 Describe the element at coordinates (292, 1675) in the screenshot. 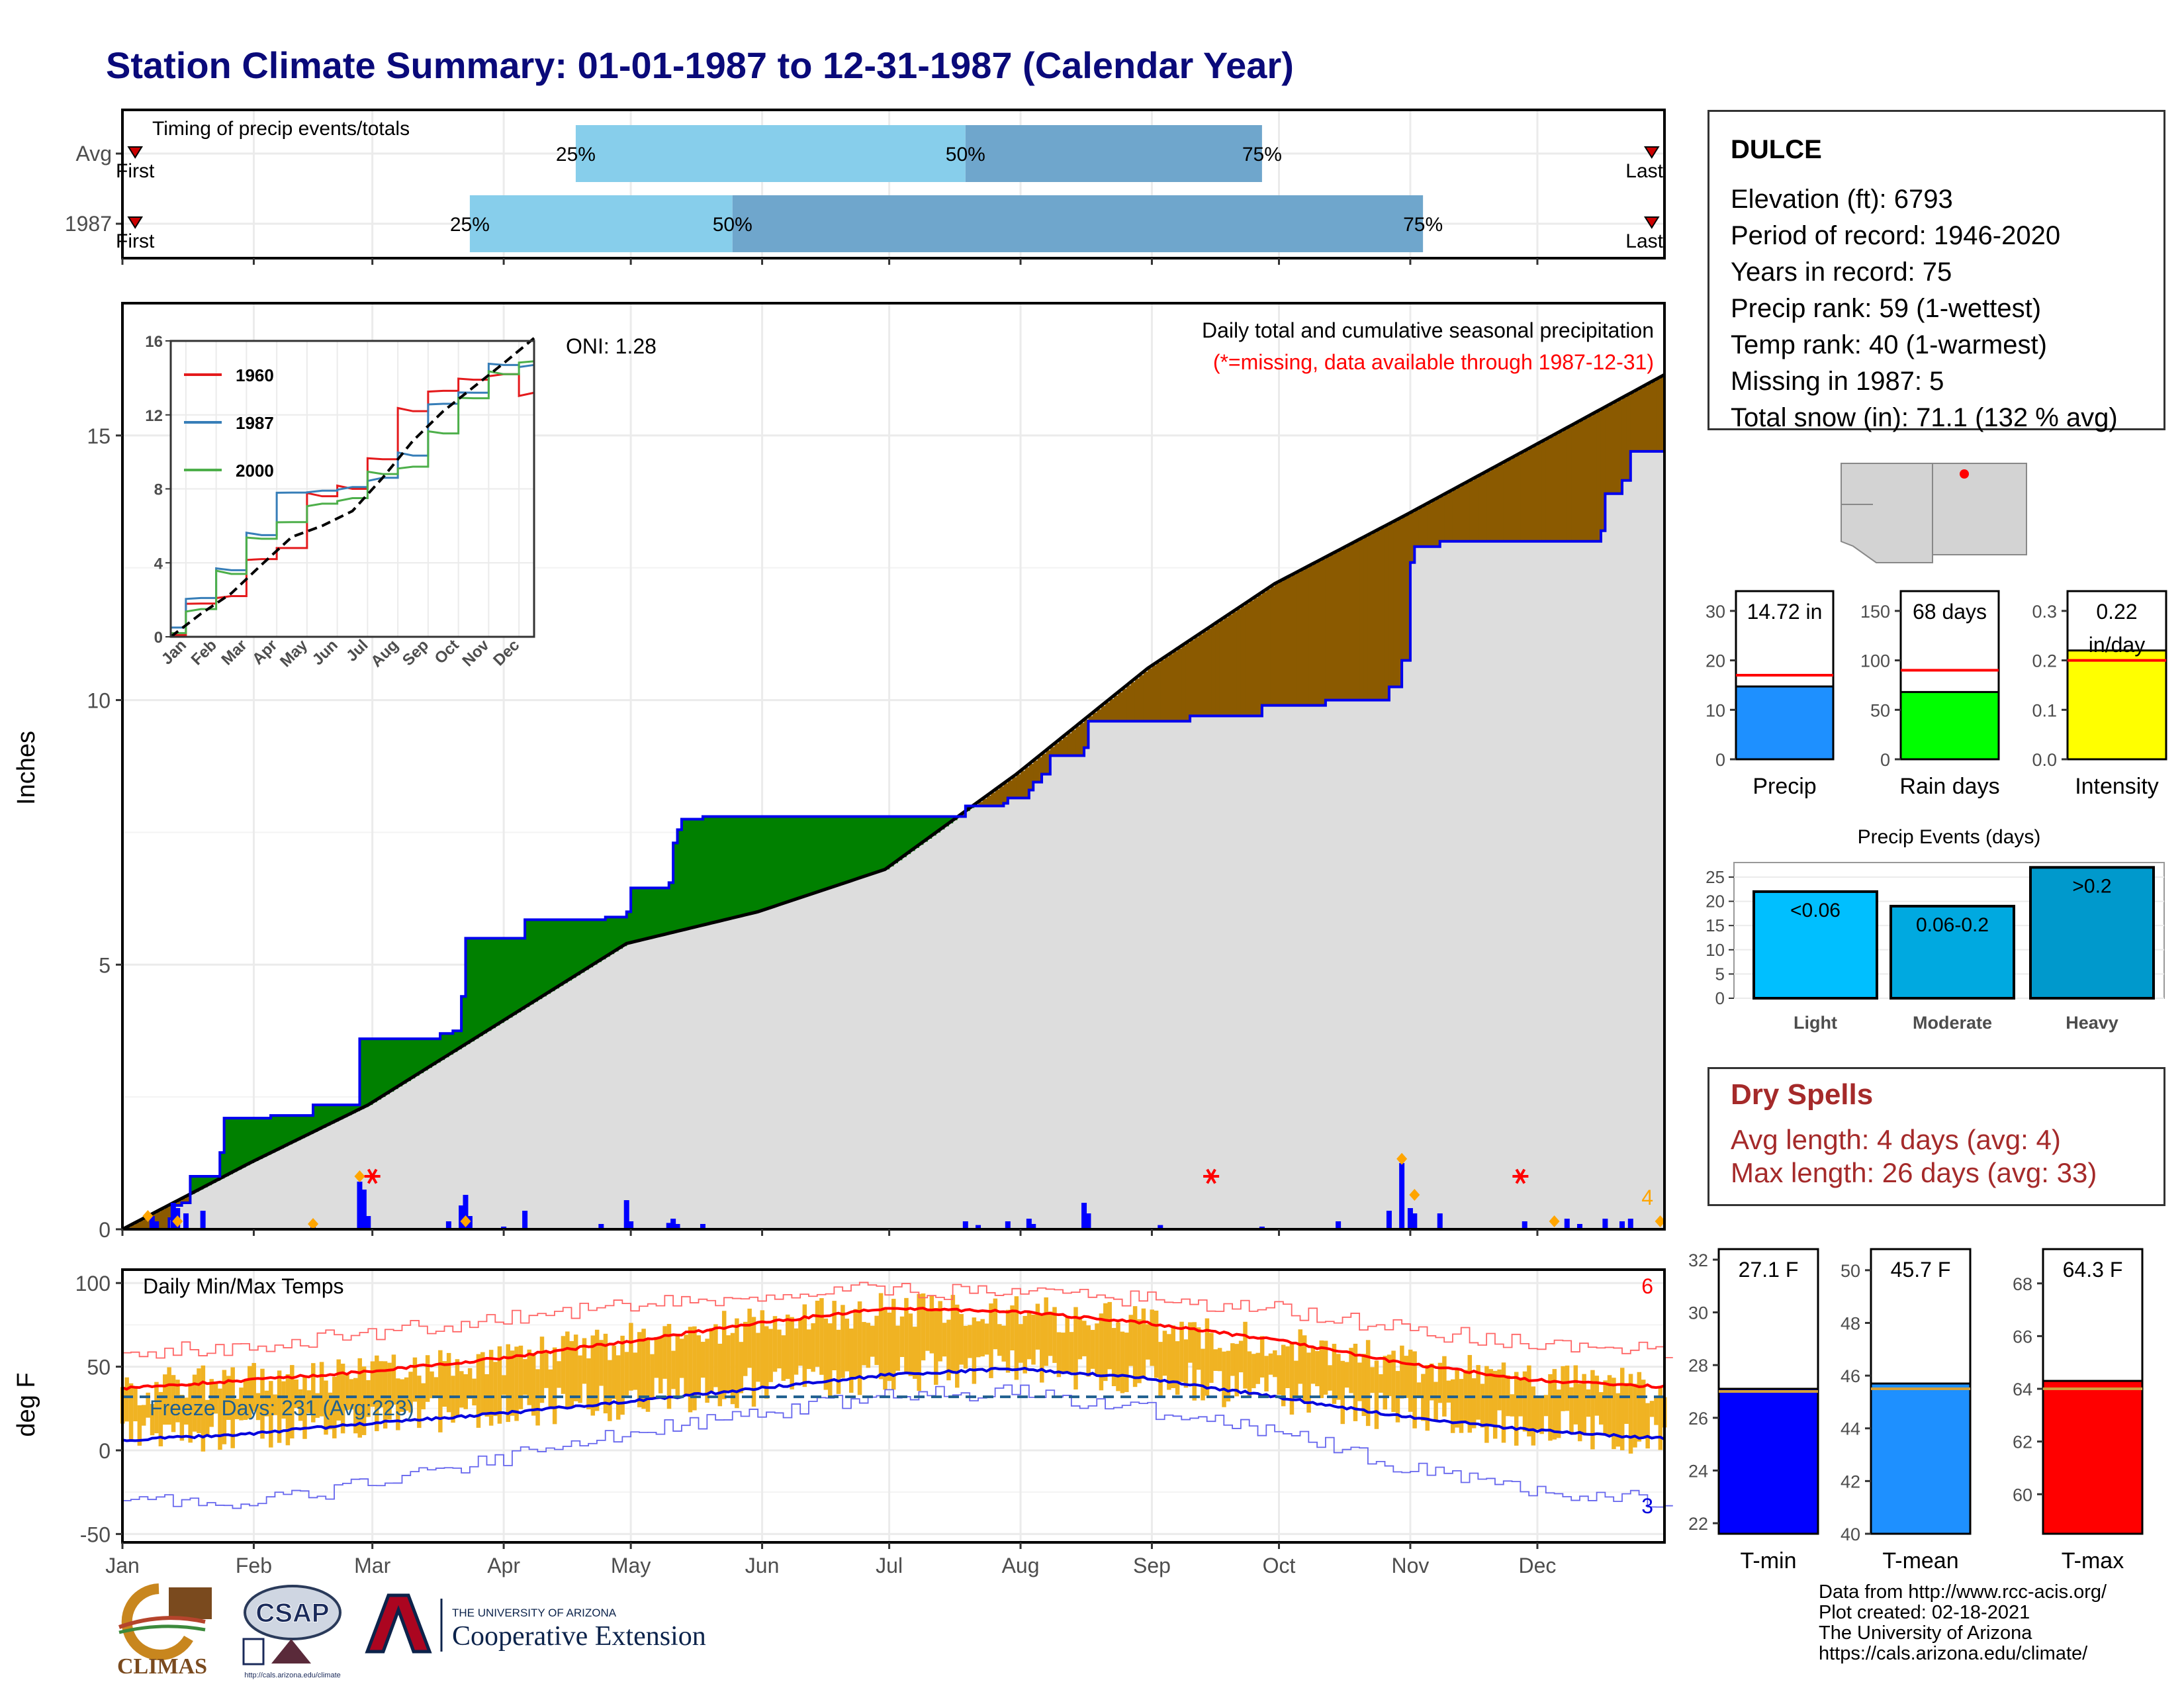

I see `csap-logo-url: http://cals.arizona.edu/climate` at that location.